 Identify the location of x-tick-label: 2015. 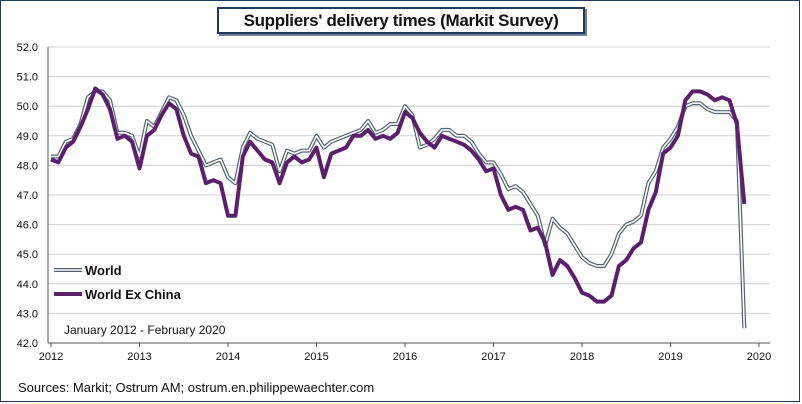
(316, 357).